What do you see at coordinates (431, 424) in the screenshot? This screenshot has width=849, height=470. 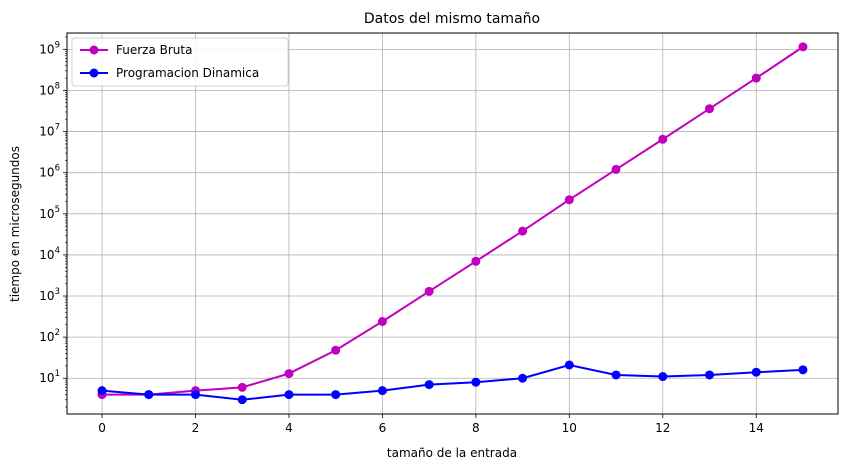 I see `x-axis: 0 2 4 6 8 10 12 14` at bounding box center [431, 424].